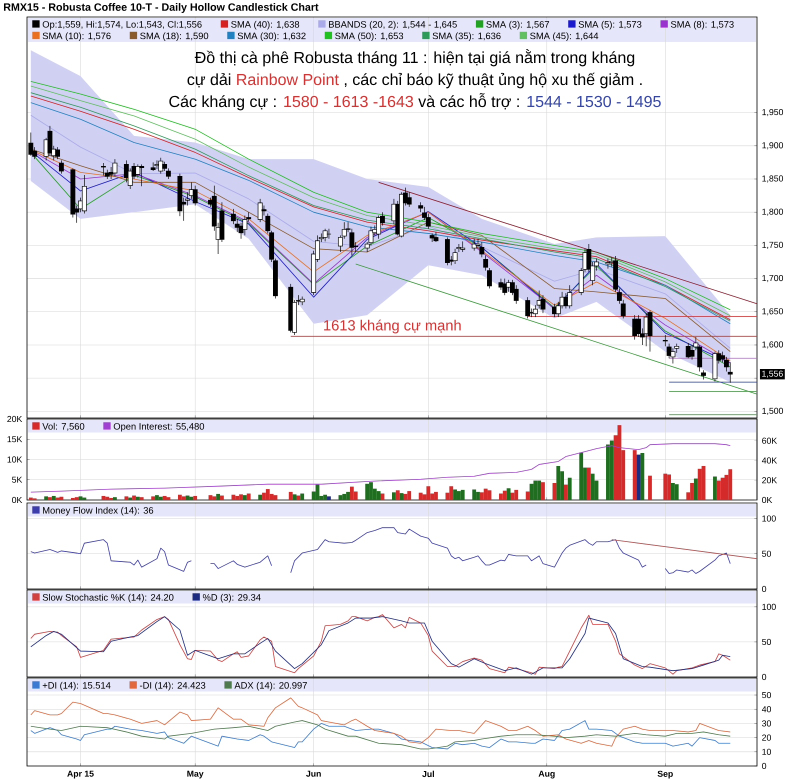 The height and width of the screenshot is (782, 800). Describe the element at coordinates (17, 500) in the screenshot. I see `y-tick-label: 0K` at that location.